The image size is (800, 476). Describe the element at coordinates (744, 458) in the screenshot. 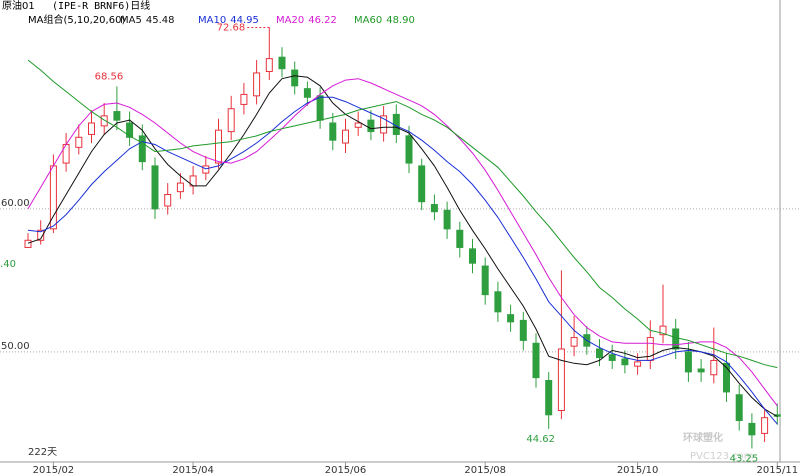

I see `annotation: 43.25` at that location.